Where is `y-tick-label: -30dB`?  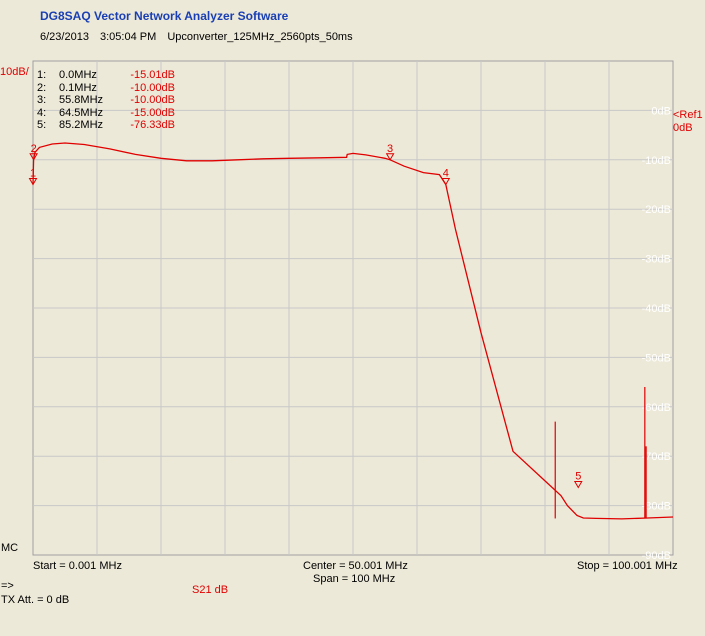
y-tick-label: -30dB is located at coordinates (656, 260).